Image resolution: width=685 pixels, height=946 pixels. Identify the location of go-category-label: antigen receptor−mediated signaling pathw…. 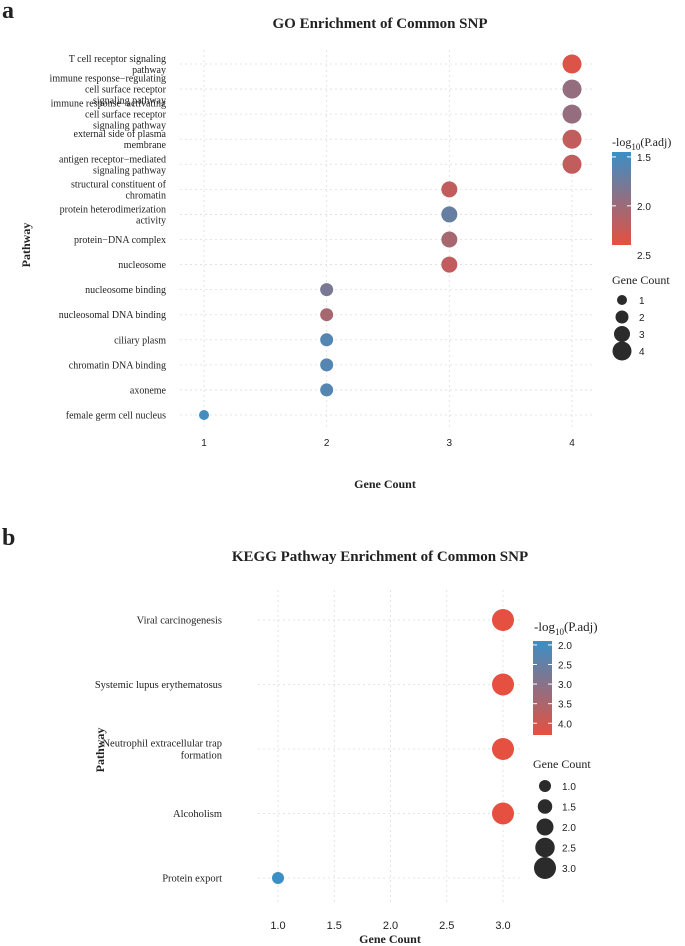
(112, 165).